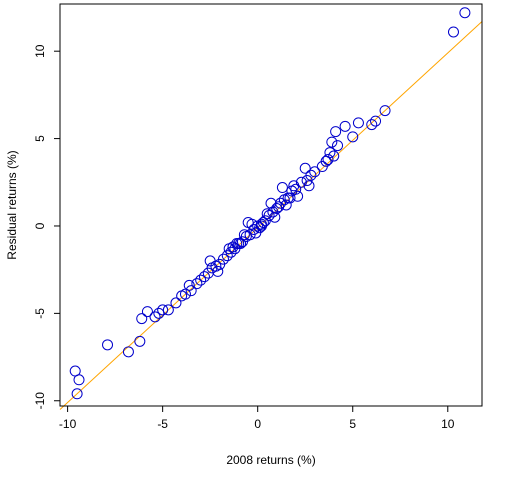 The height and width of the screenshot is (480, 512). What do you see at coordinates (257, 424) in the screenshot?
I see `x-tick-label: 0` at bounding box center [257, 424].